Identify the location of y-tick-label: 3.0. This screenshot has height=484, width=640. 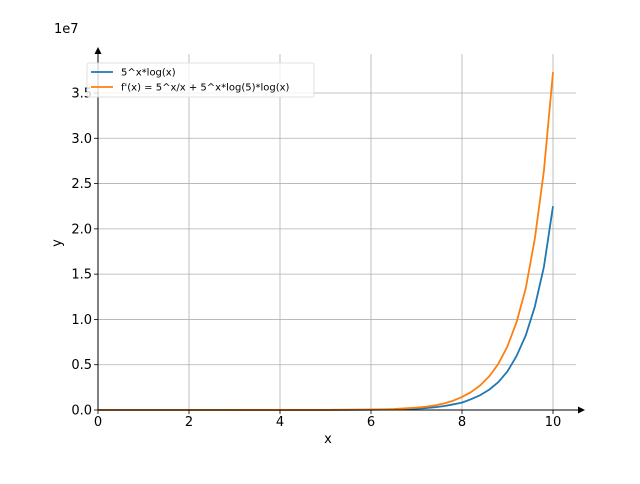
(81, 139).